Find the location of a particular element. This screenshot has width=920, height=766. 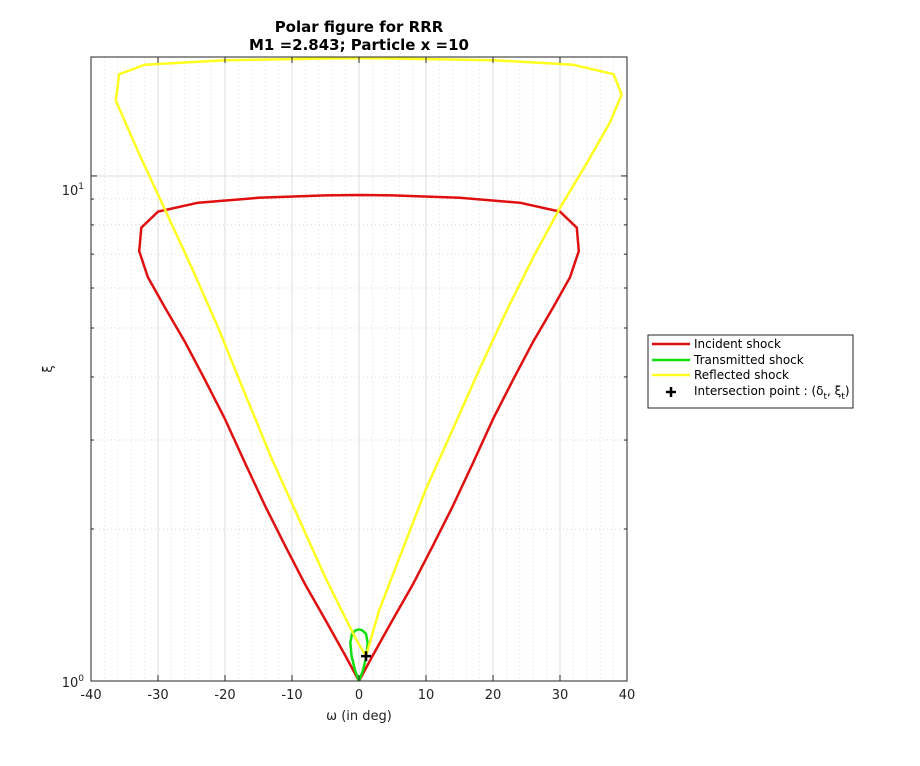

x-tick-label: -40 is located at coordinates (90, 695).